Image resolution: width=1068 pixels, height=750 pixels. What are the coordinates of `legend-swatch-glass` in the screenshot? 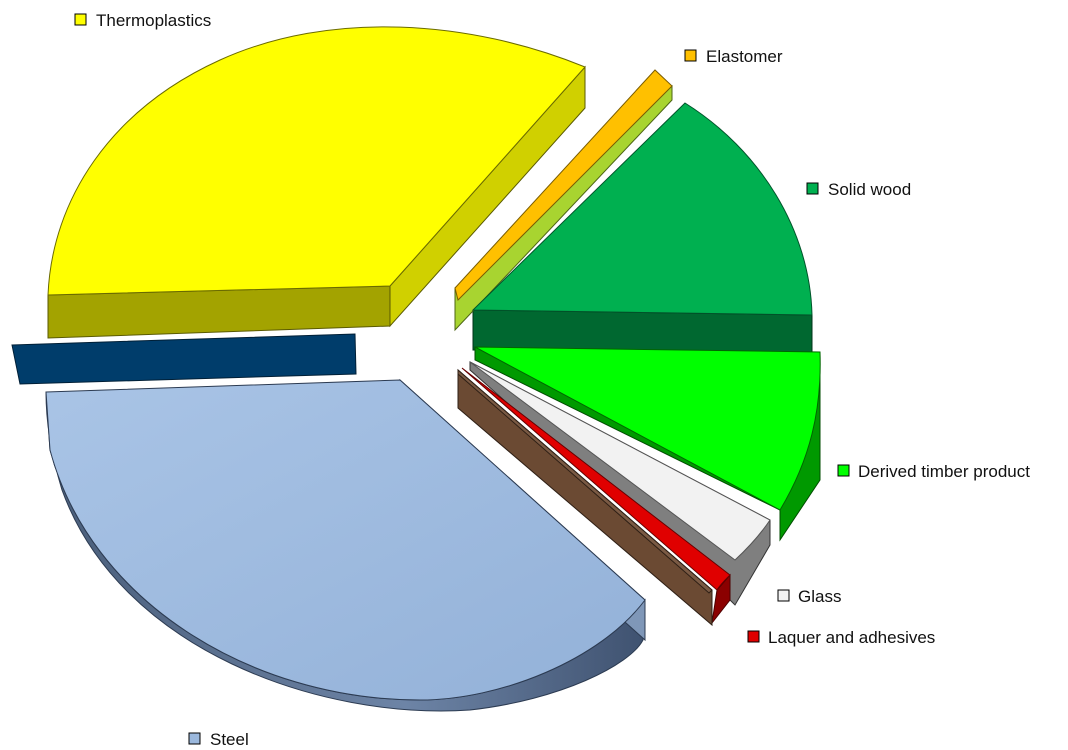 It's located at (783, 595).